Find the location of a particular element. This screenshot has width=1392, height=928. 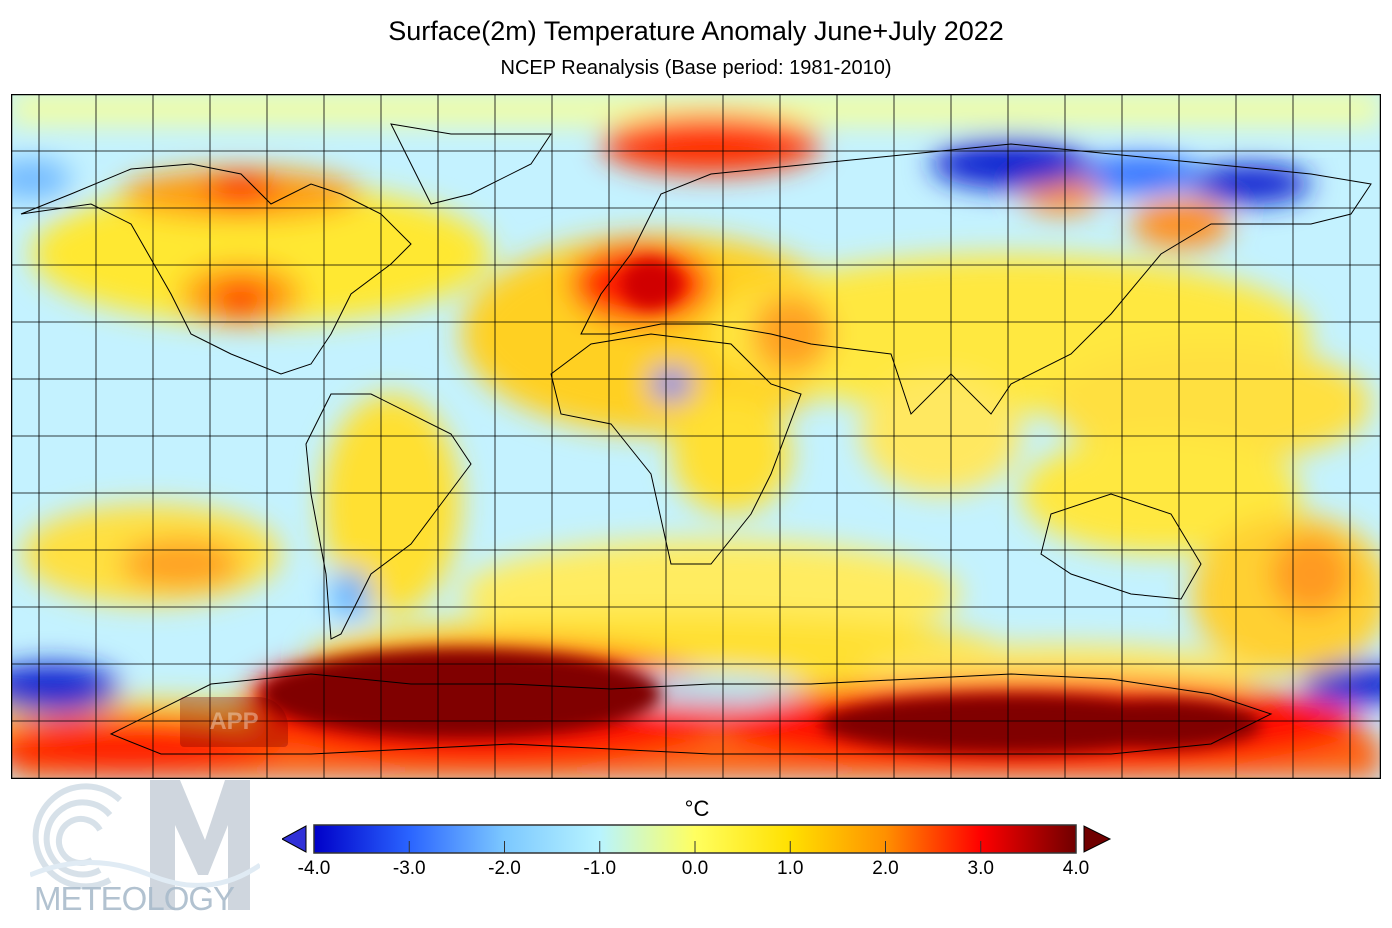

meteology-wordmark: METEOLOGY is located at coordinates (134, 898).